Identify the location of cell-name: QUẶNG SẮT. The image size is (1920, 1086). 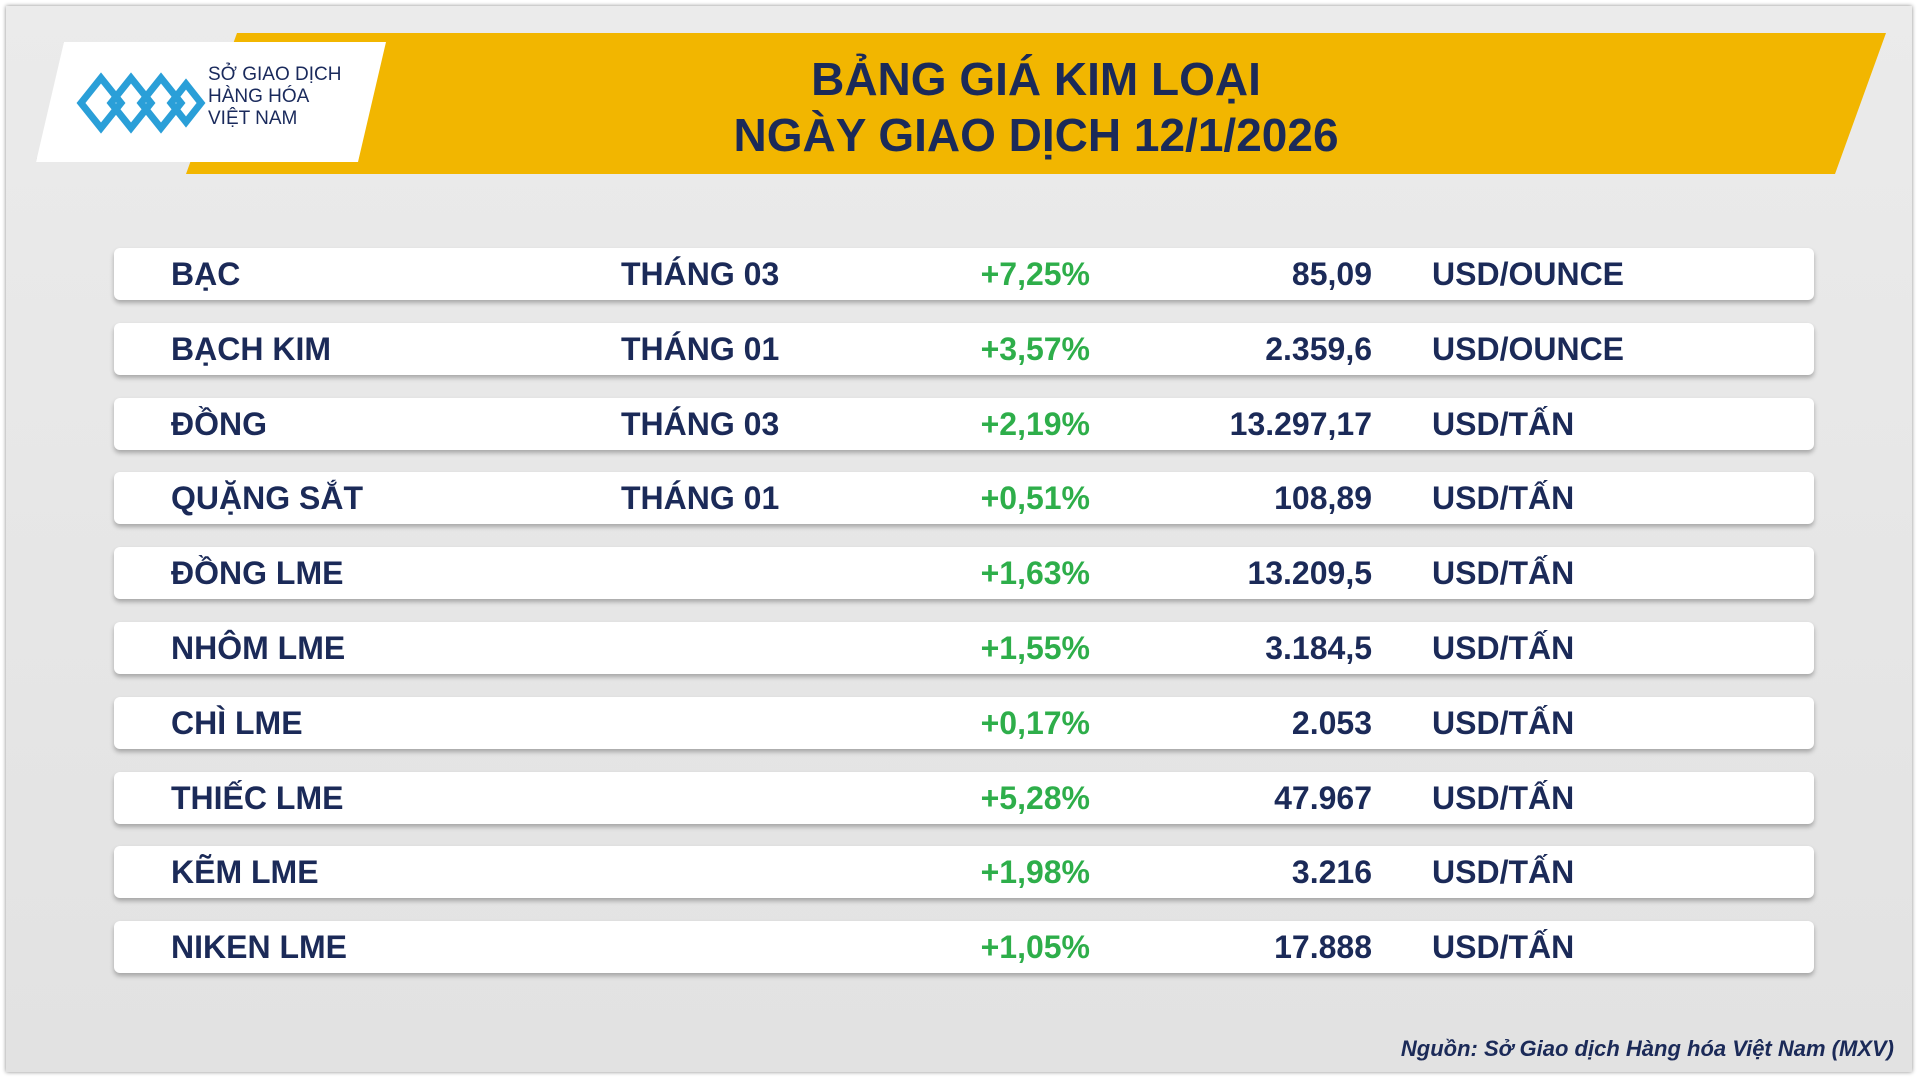
(267, 498).